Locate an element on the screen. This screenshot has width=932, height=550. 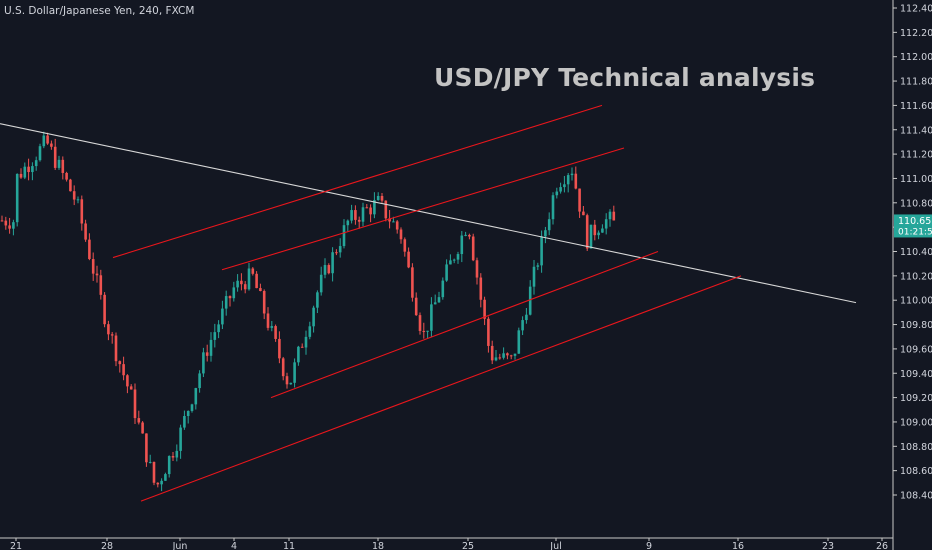
y-tick-label: 109.000 is located at coordinates (916, 422).